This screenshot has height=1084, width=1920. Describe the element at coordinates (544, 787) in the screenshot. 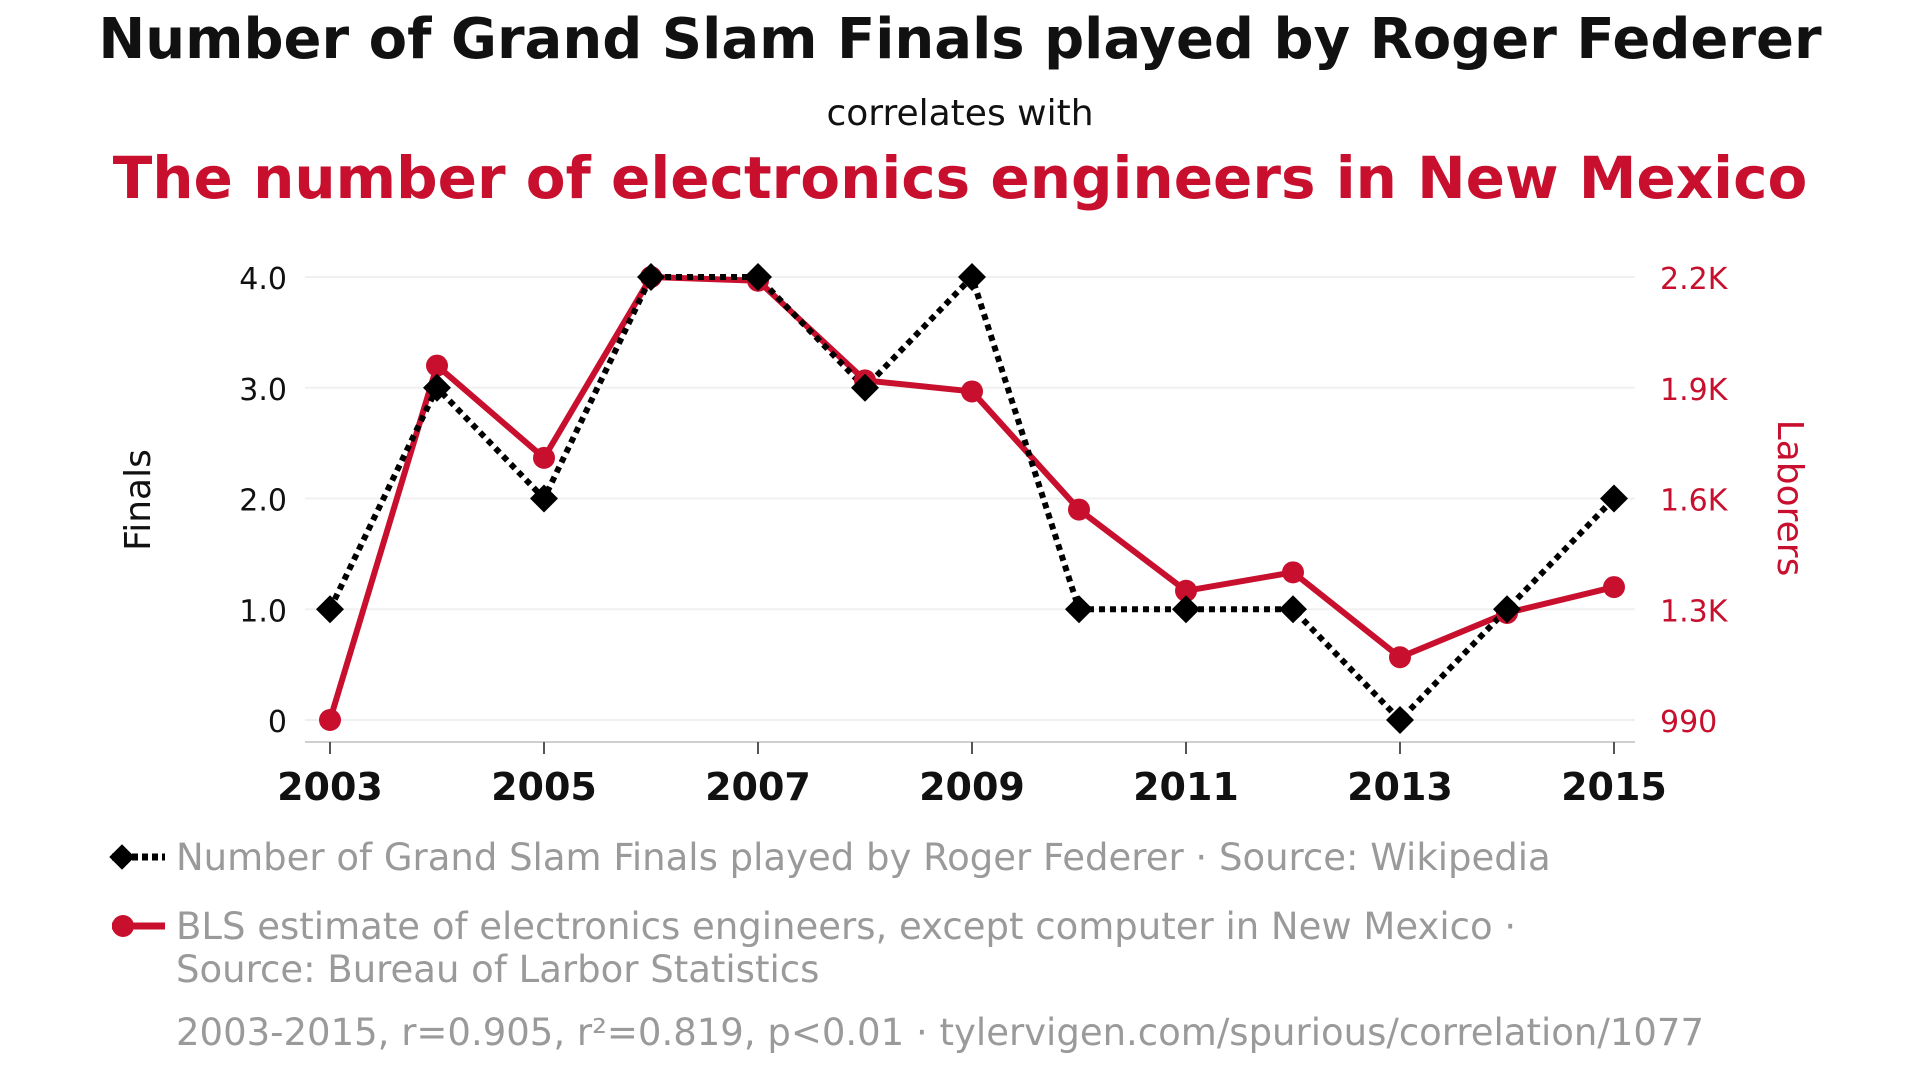

I see `x-tick-label: 2005` at that location.